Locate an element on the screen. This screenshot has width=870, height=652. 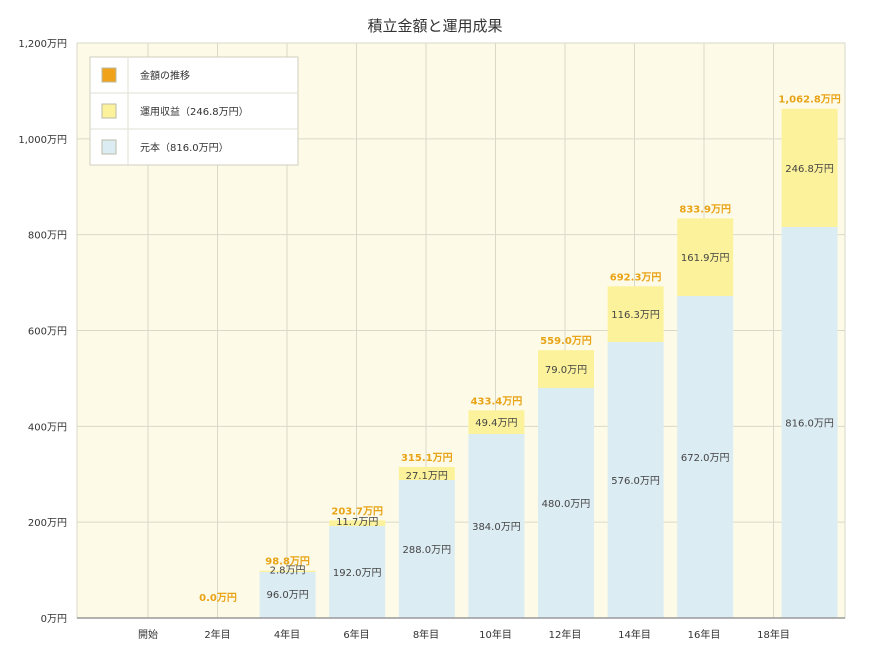
label-principal: 576.0万円 is located at coordinates (635, 481).